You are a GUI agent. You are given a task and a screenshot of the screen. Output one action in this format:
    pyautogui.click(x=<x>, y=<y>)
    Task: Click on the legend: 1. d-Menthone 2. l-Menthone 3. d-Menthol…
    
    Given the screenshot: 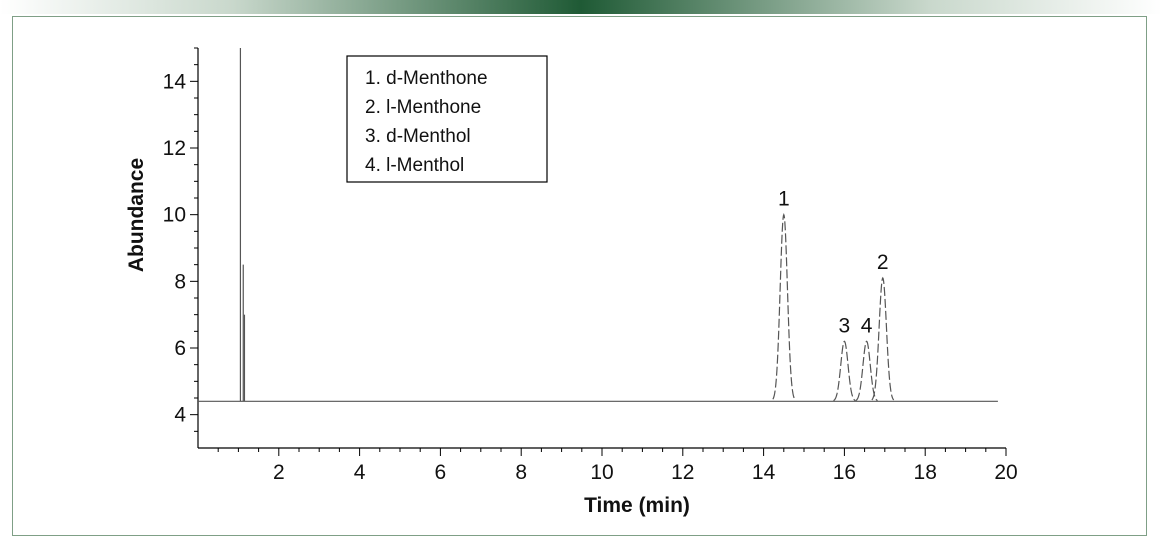 What is the action you would take?
    pyautogui.click(x=447, y=119)
    